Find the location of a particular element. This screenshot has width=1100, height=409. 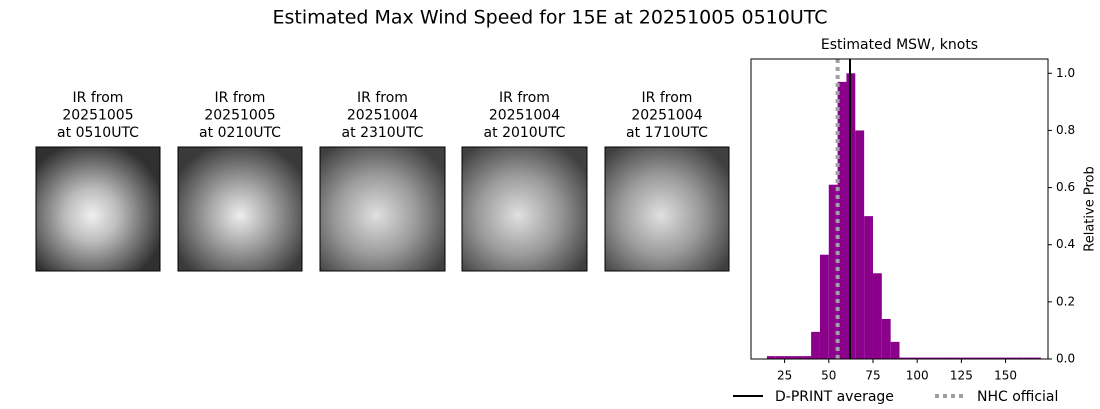

y-tick-label: 0.4 is located at coordinates (1065, 244).